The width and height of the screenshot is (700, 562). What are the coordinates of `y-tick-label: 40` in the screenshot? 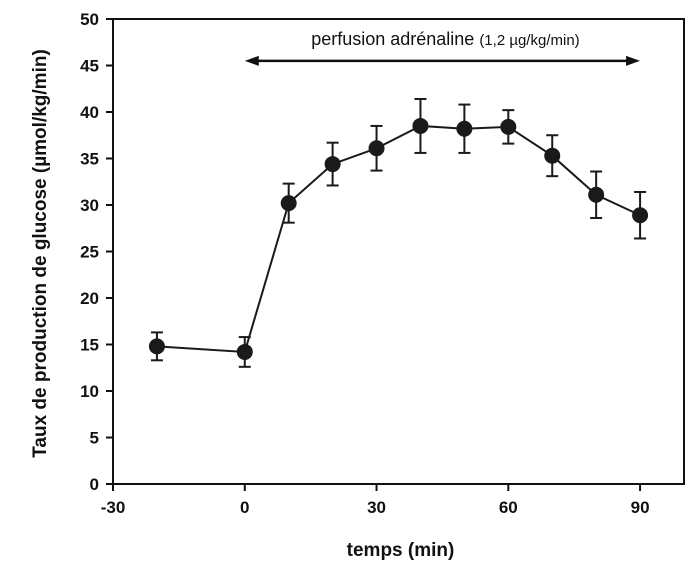 It's located at (89, 112).